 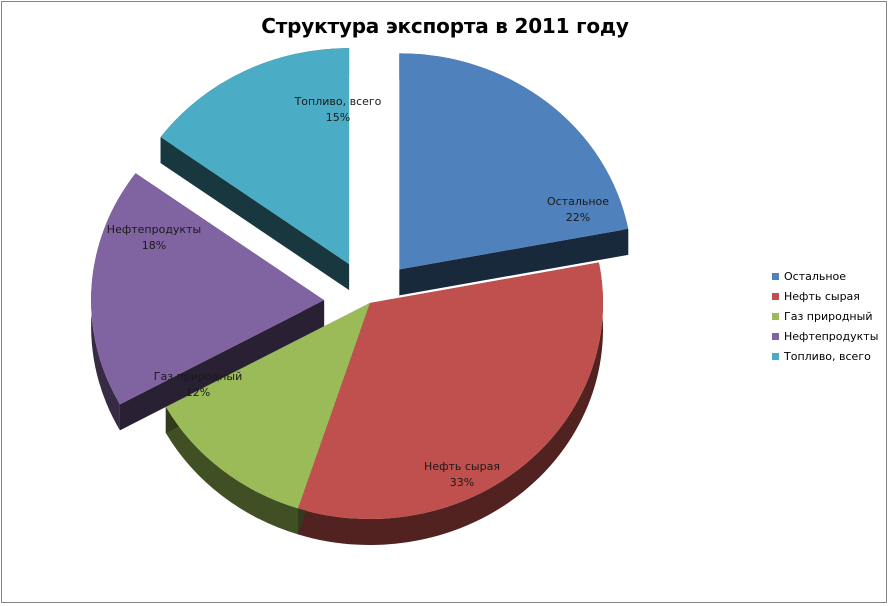 What do you see at coordinates (462, 482) in the screenshot?
I see `slice-percent-label: 33%` at bounding box center [462, 482].